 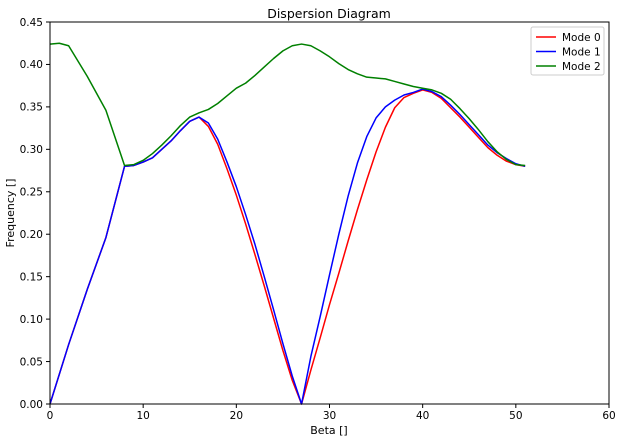 What do you see at coordinates (31, 23) in the screenshot?
I see `y-tick-label: 0.45` at bounding box center [31, 23].